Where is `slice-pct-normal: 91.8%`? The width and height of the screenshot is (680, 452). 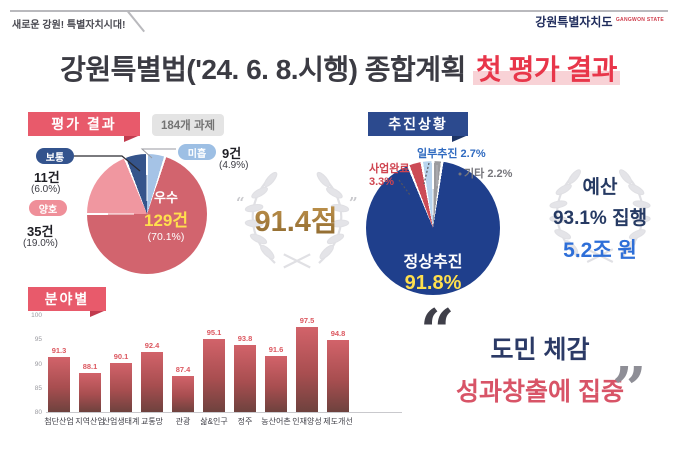
slice-pct-normal: 91.8% is located at coordinates (433, 283).